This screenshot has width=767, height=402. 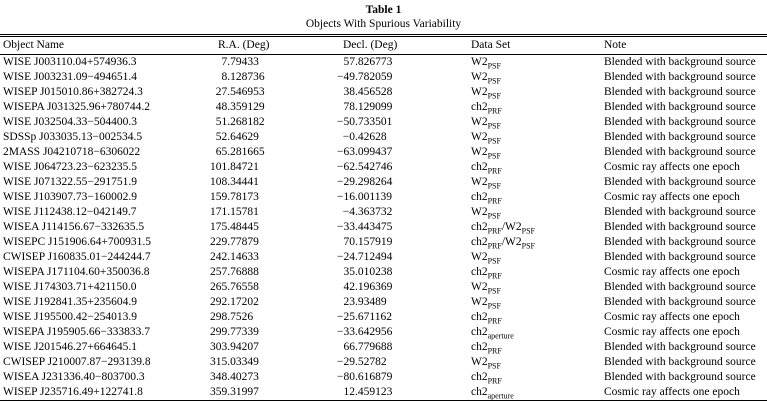 I want to click on col-header-ra: R.A. (Deg), so click(x=264, y=45).